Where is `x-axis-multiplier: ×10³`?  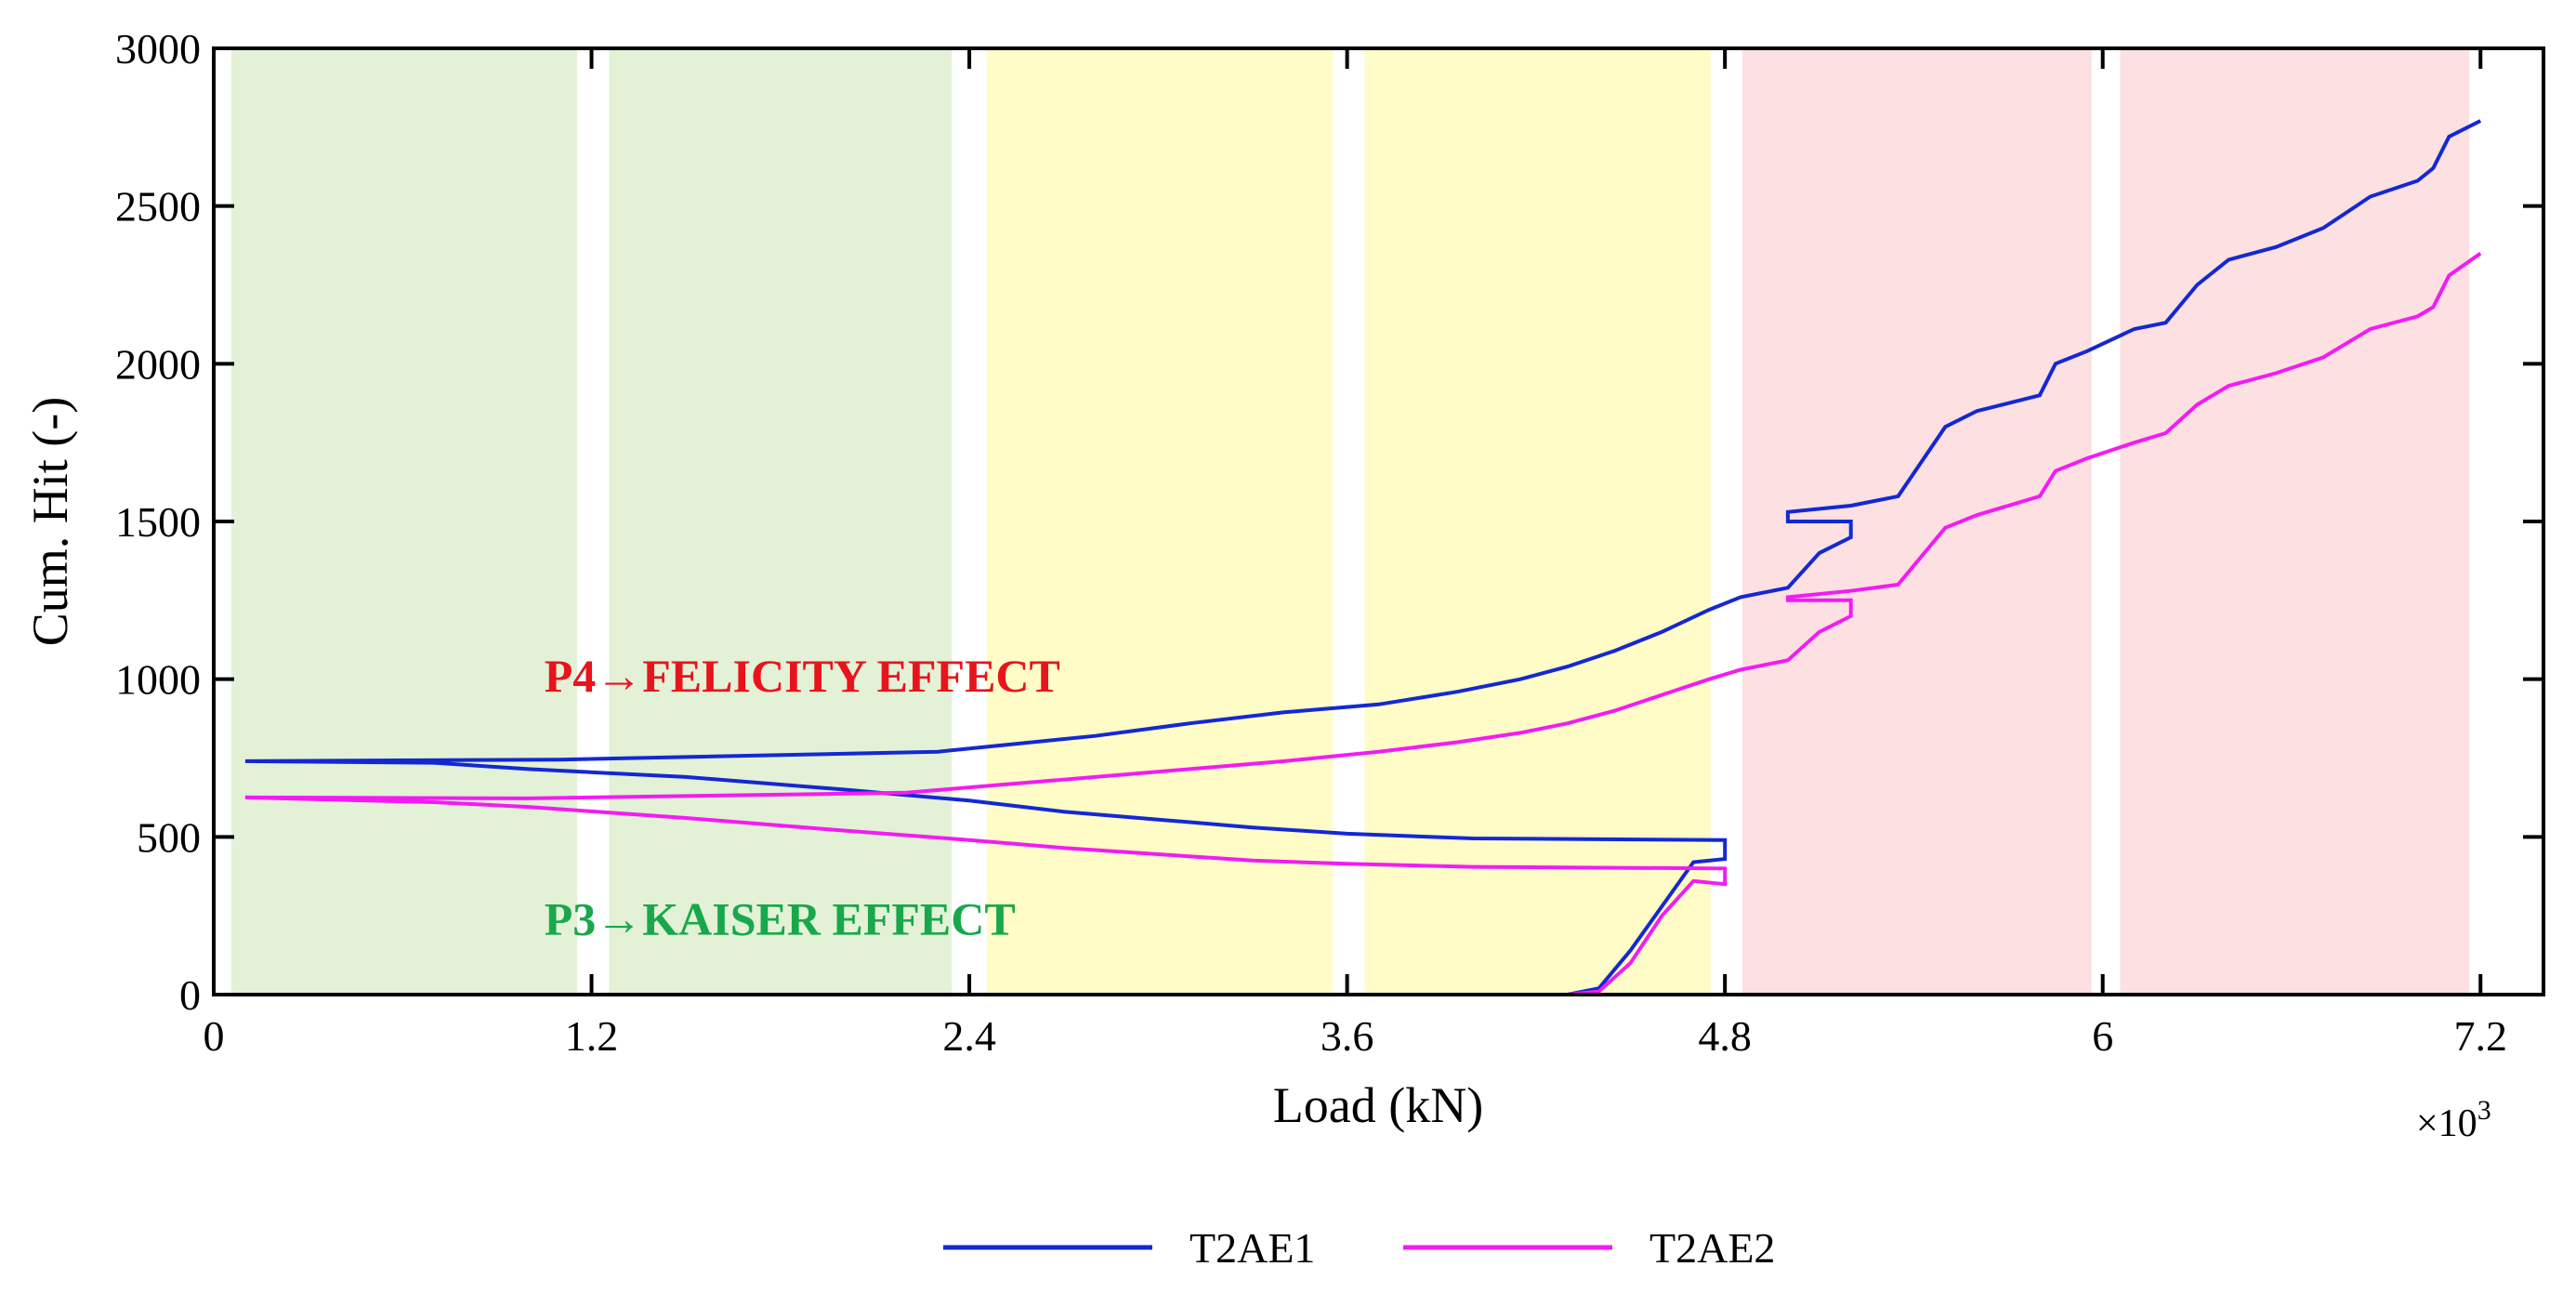
x-axis-multiplier: ×10³ is located at coordinates (2453, 1120).